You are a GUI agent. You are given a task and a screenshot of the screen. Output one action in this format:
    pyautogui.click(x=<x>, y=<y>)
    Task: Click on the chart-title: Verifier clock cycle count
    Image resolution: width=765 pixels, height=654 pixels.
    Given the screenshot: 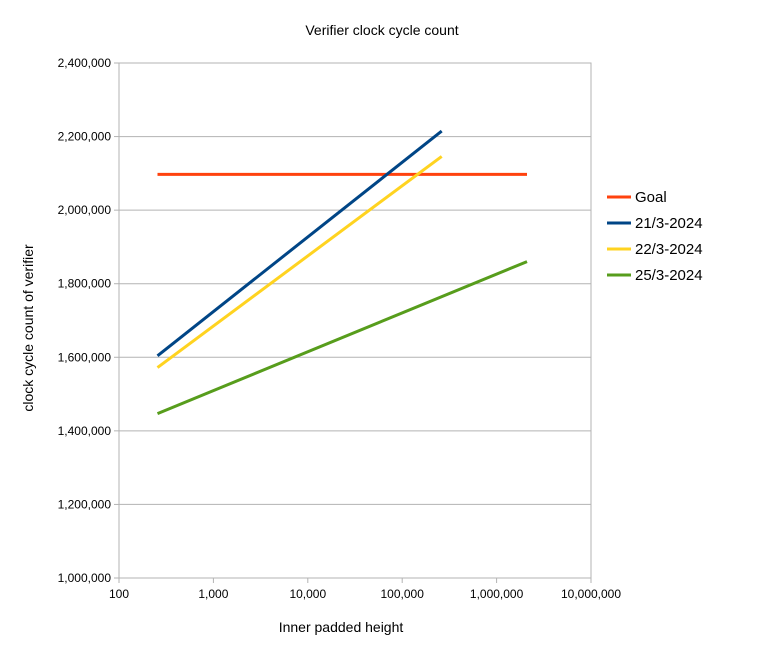 What is the action you would take?
    pyautogui.click(x=381, y=30)
    